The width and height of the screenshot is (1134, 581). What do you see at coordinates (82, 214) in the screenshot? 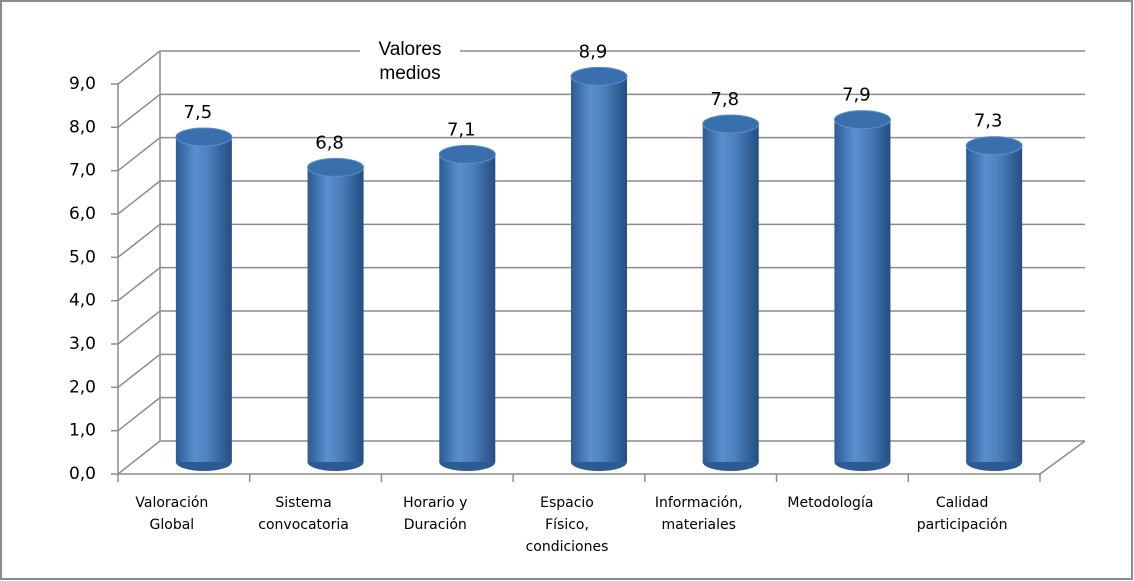
I see `y-tick-label: 6,0` at bounding box center [82, 214].